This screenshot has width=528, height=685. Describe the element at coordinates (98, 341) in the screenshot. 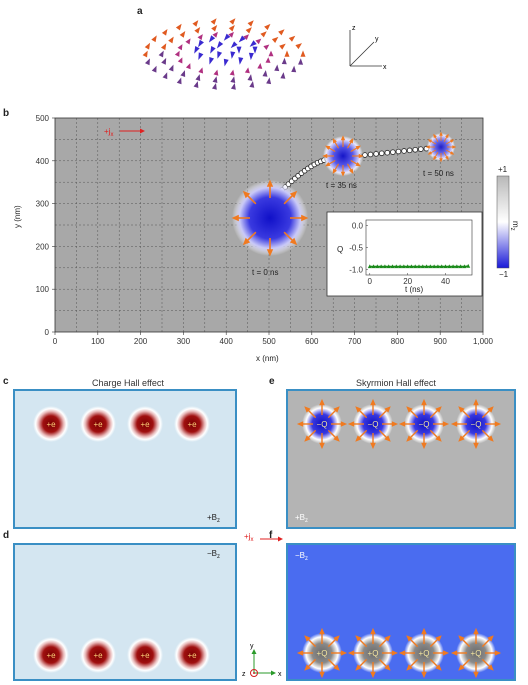

I see `x-tick-label: 100` at that location.